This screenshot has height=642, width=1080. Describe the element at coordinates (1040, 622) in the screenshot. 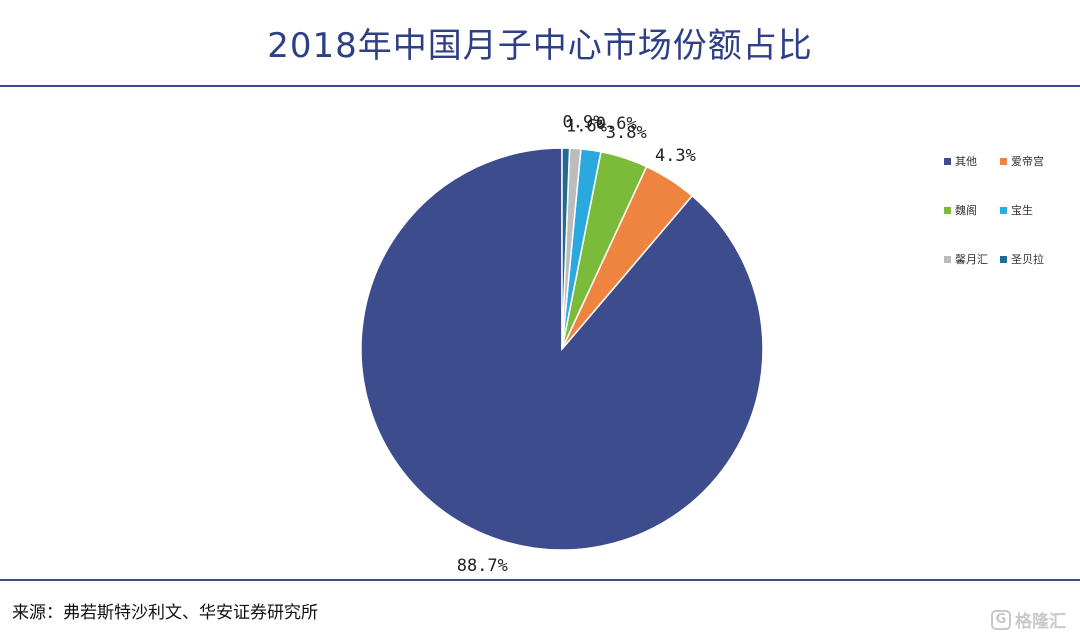

I see `watermark-text: 格隆汇` at that location.